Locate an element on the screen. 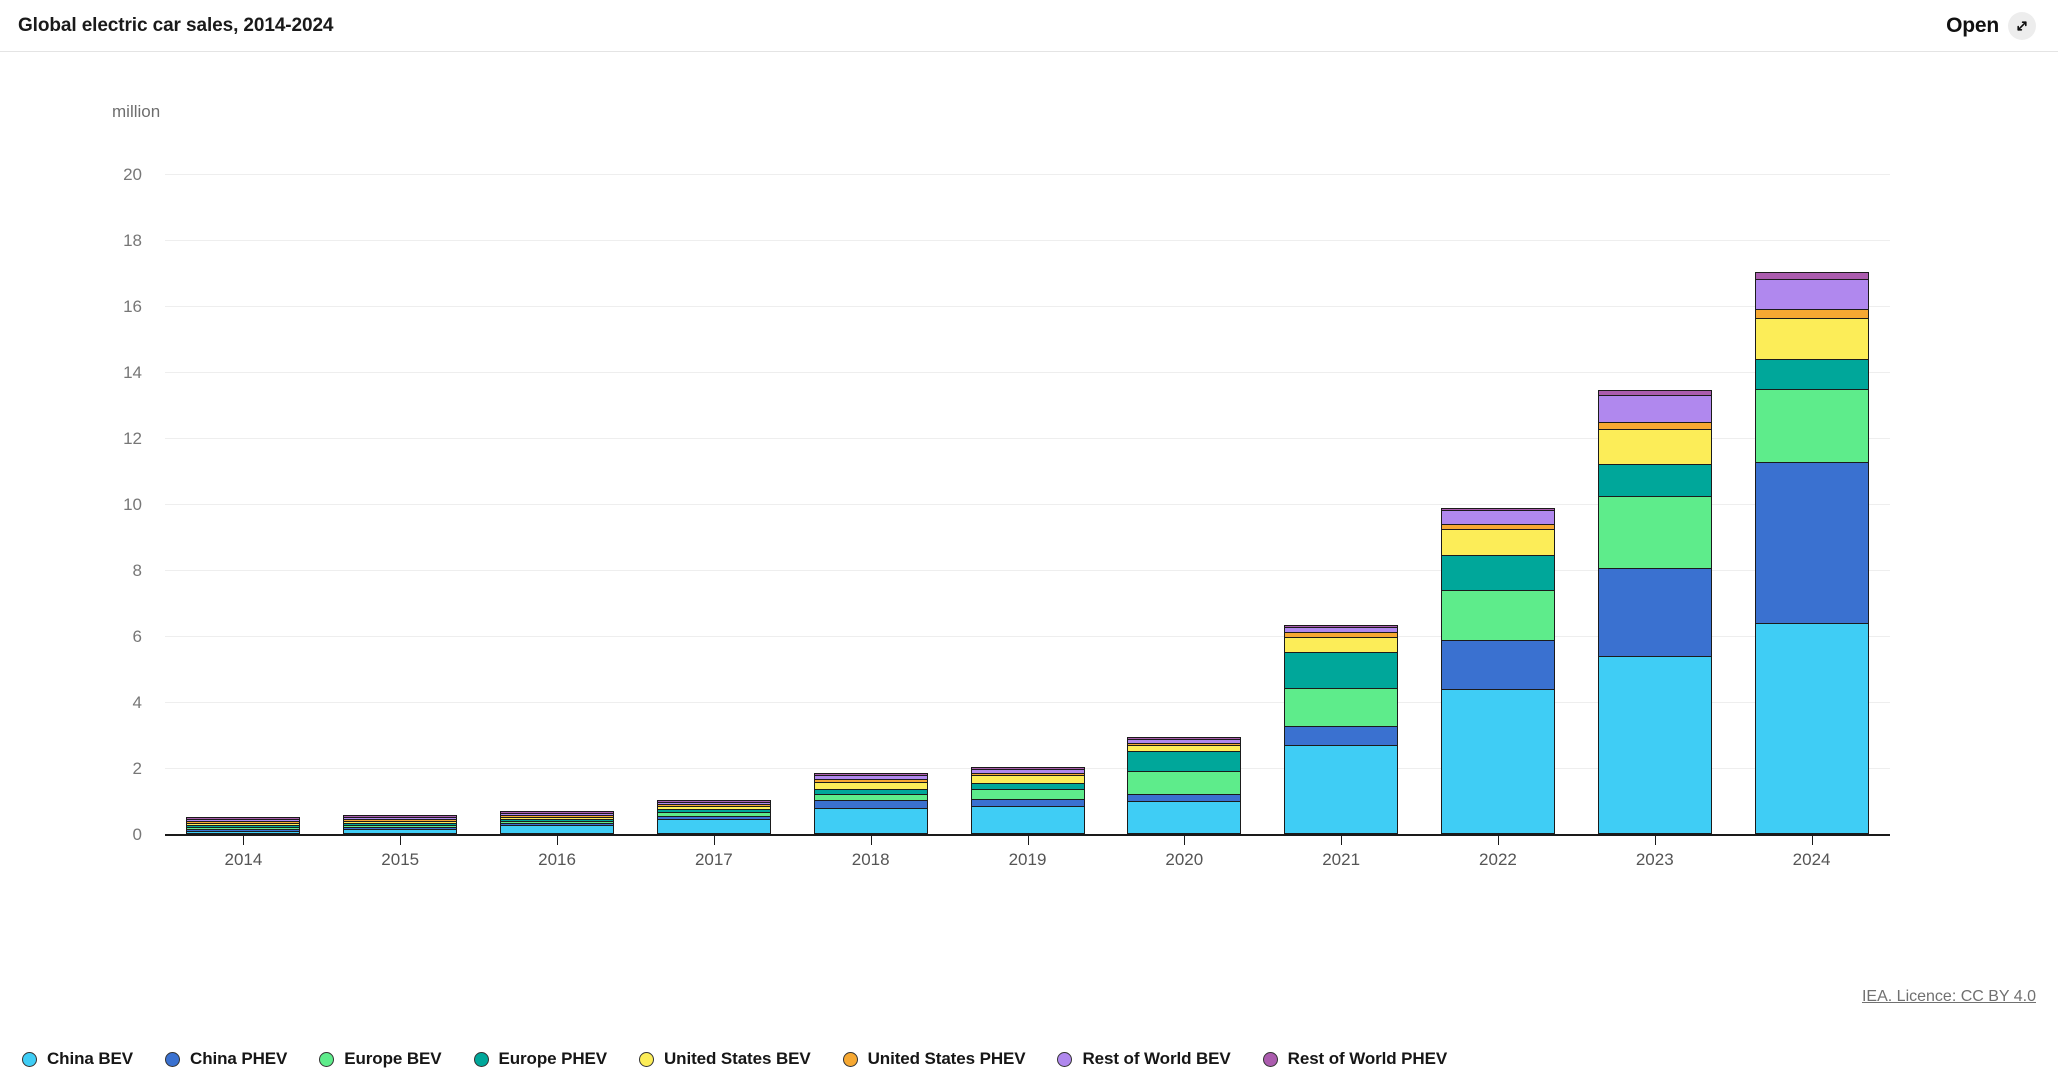 The image size is (2058, 1078). y-axis-tick-label: 12 is located at coordinates (132, 438).